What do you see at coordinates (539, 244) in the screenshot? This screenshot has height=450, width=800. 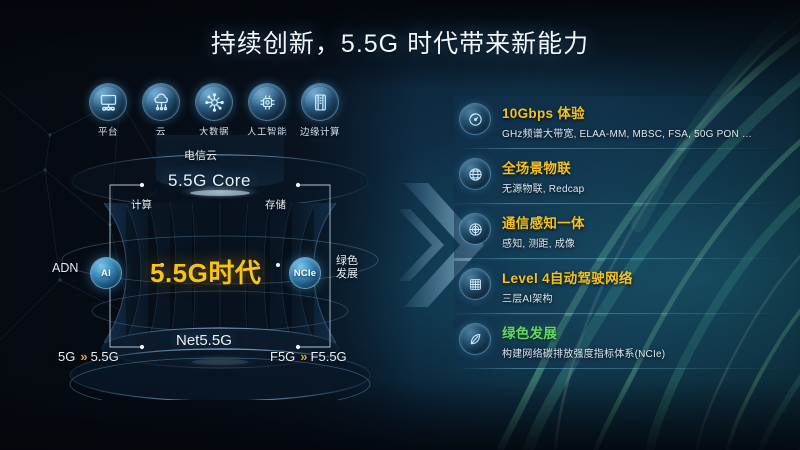 I see `feature-subtitle: 感知, 测距, 成像` at bounding box center [539, 244].